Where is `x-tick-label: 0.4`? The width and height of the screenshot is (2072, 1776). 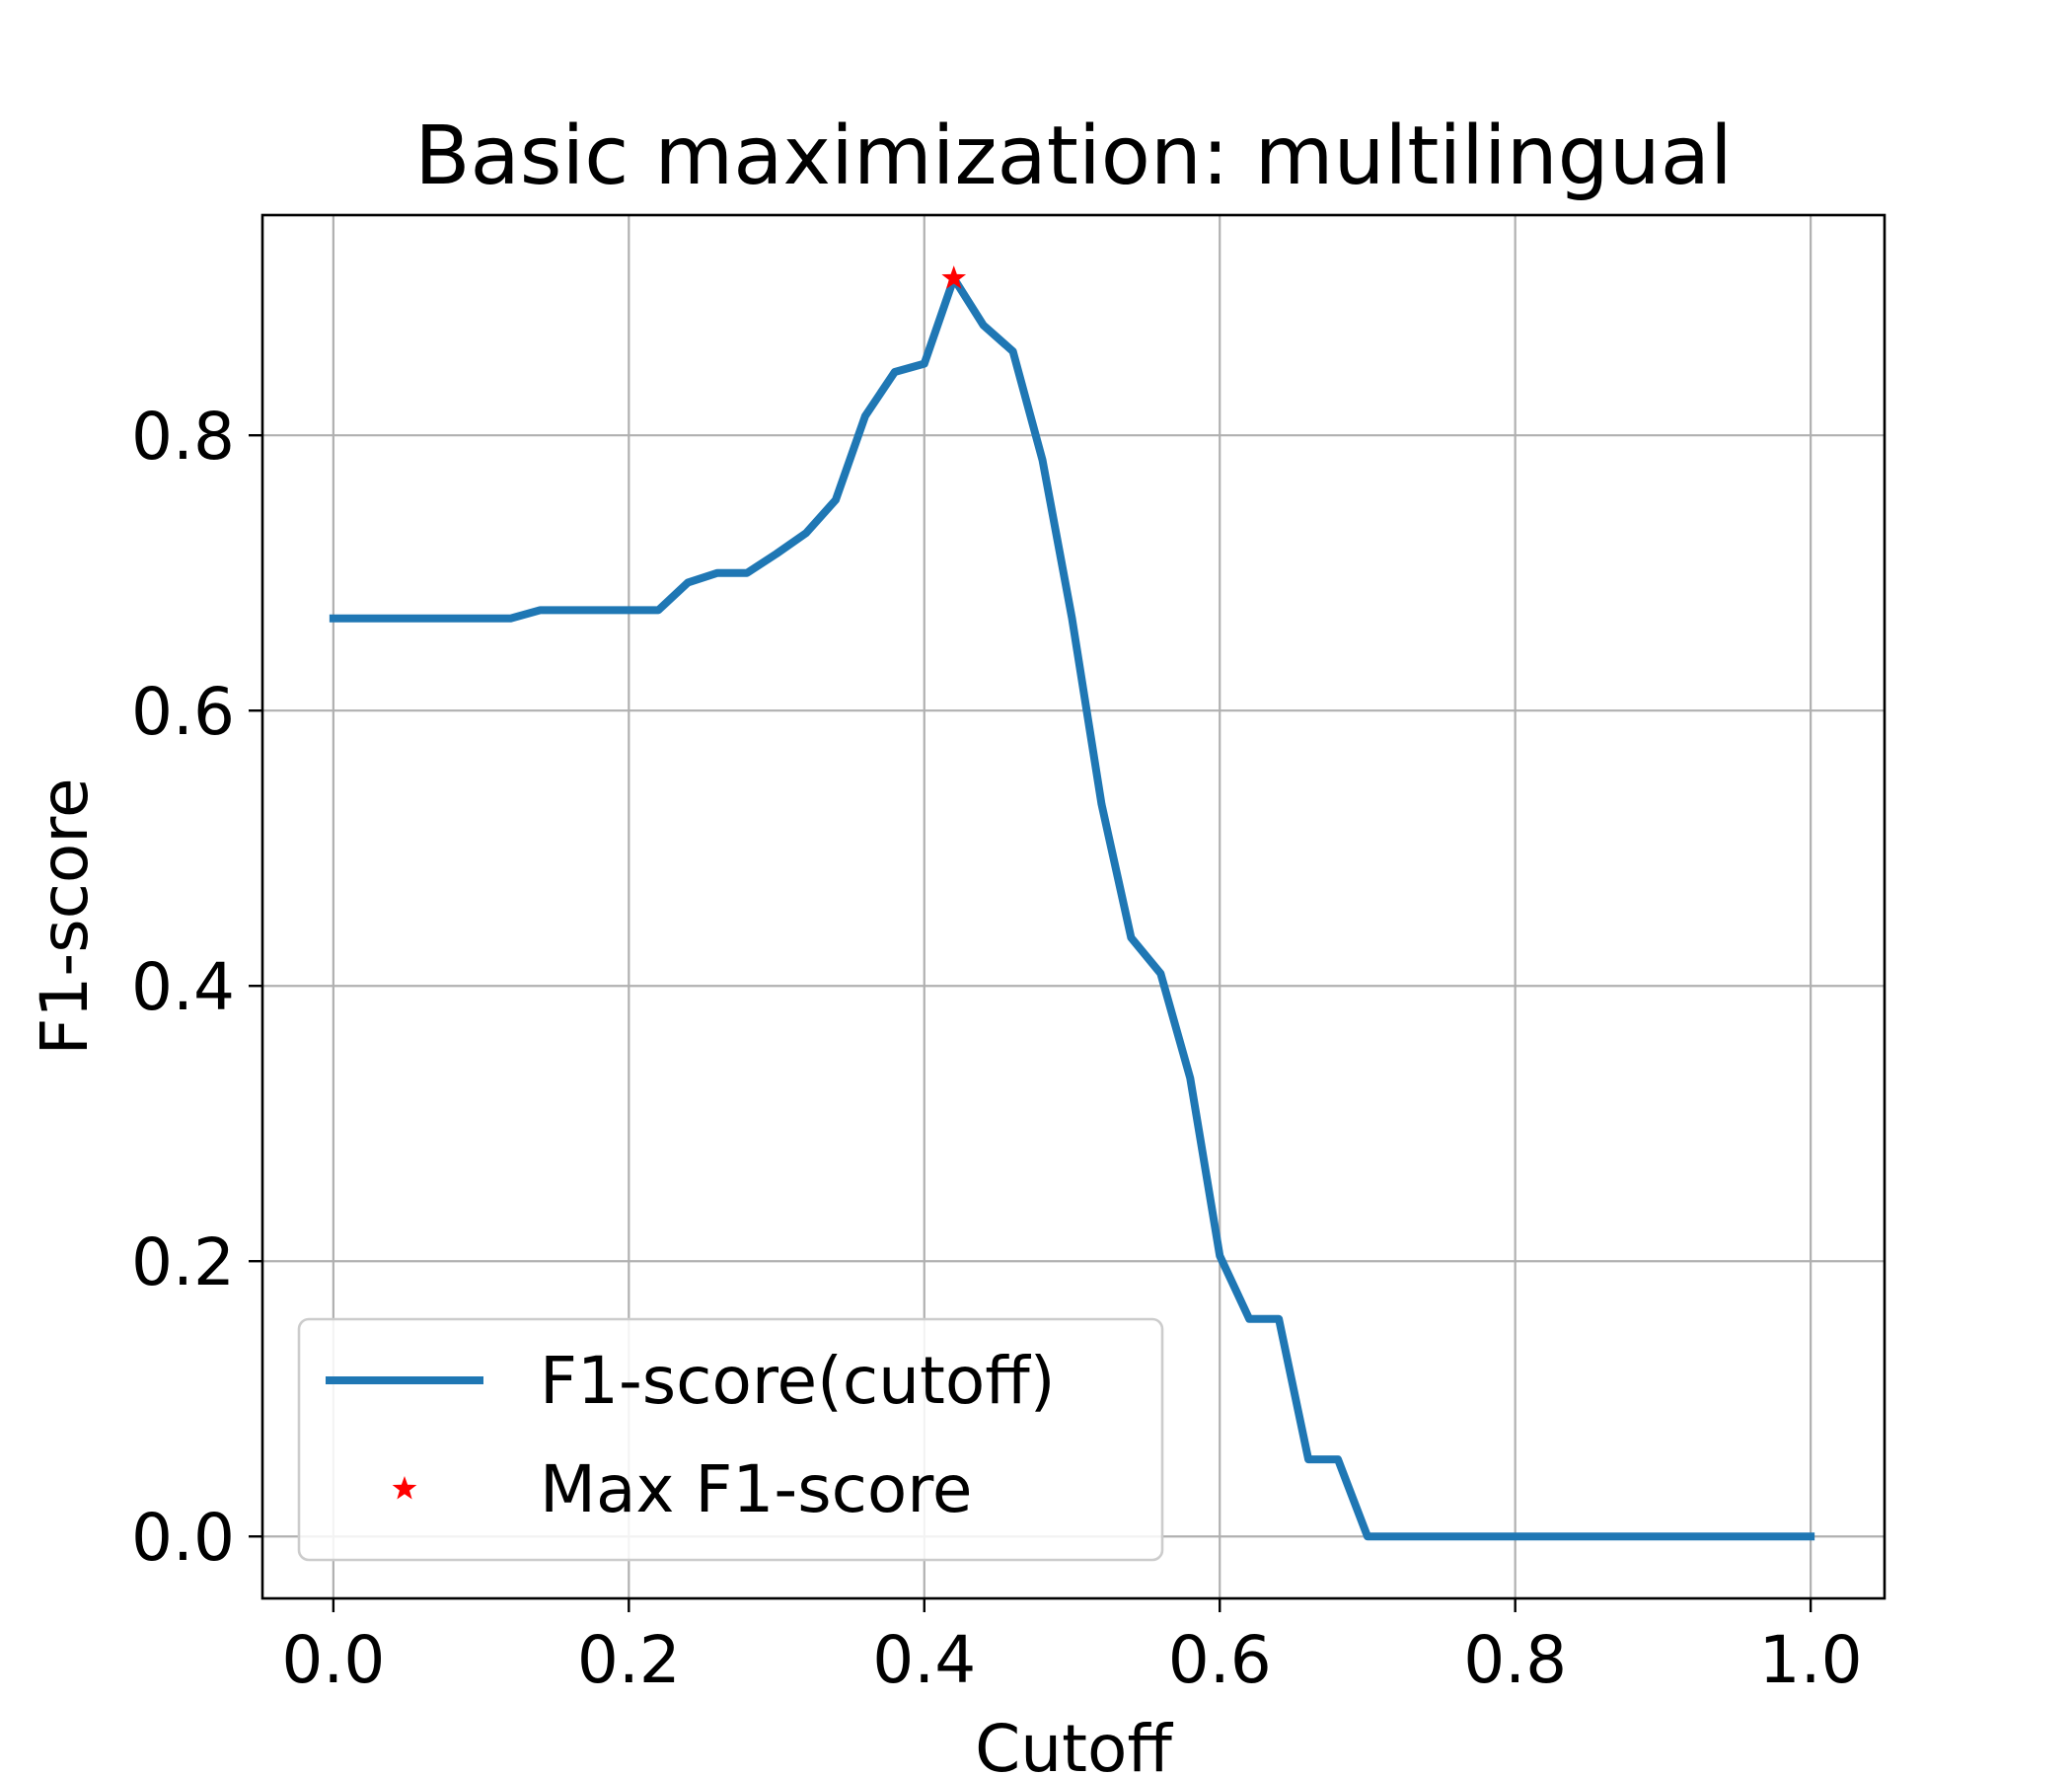
x-tick-label: 0.4 is located at coordinates (924, 1660).